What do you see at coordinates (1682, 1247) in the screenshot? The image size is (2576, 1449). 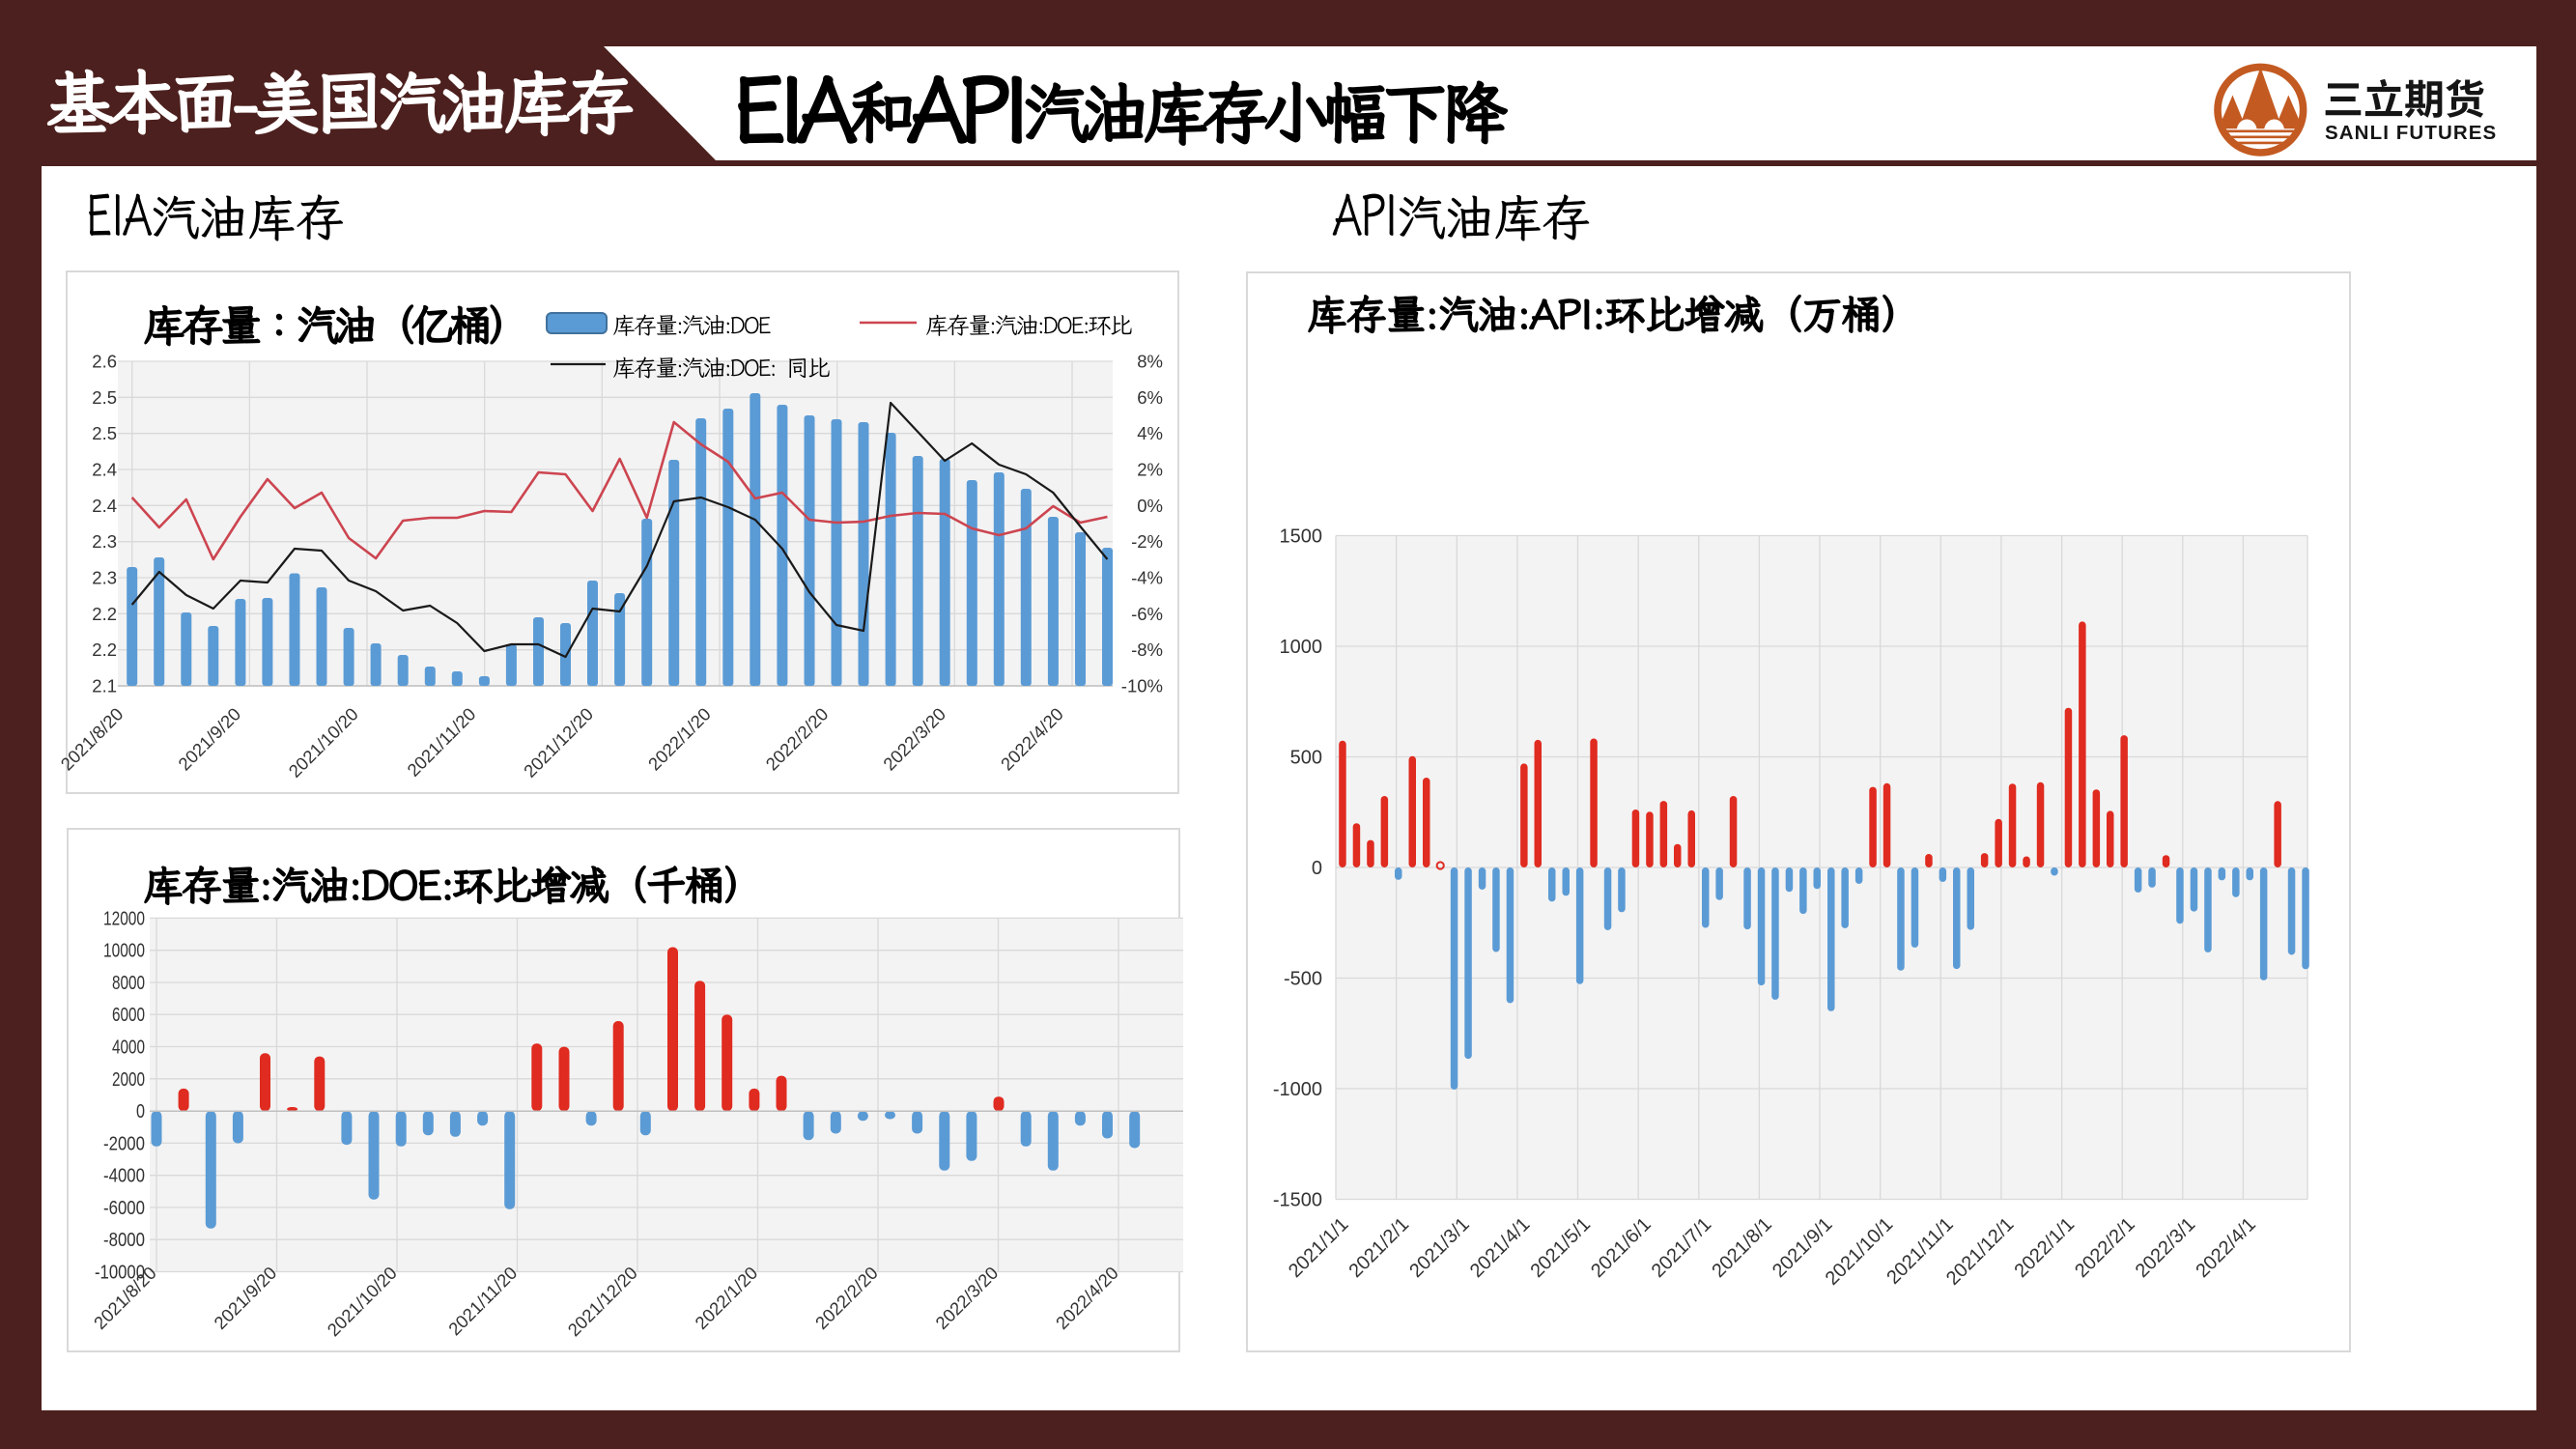 I see `svg-text: 2021/7/1` at bounding box center [1682, 1247].